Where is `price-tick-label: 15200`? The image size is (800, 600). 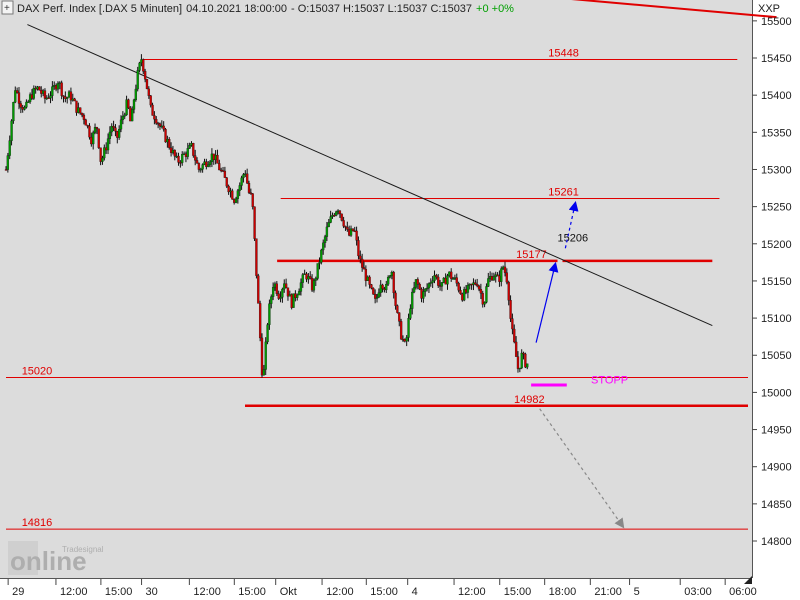 price-tick-label: 15200 is located at coordinates (776, 245).